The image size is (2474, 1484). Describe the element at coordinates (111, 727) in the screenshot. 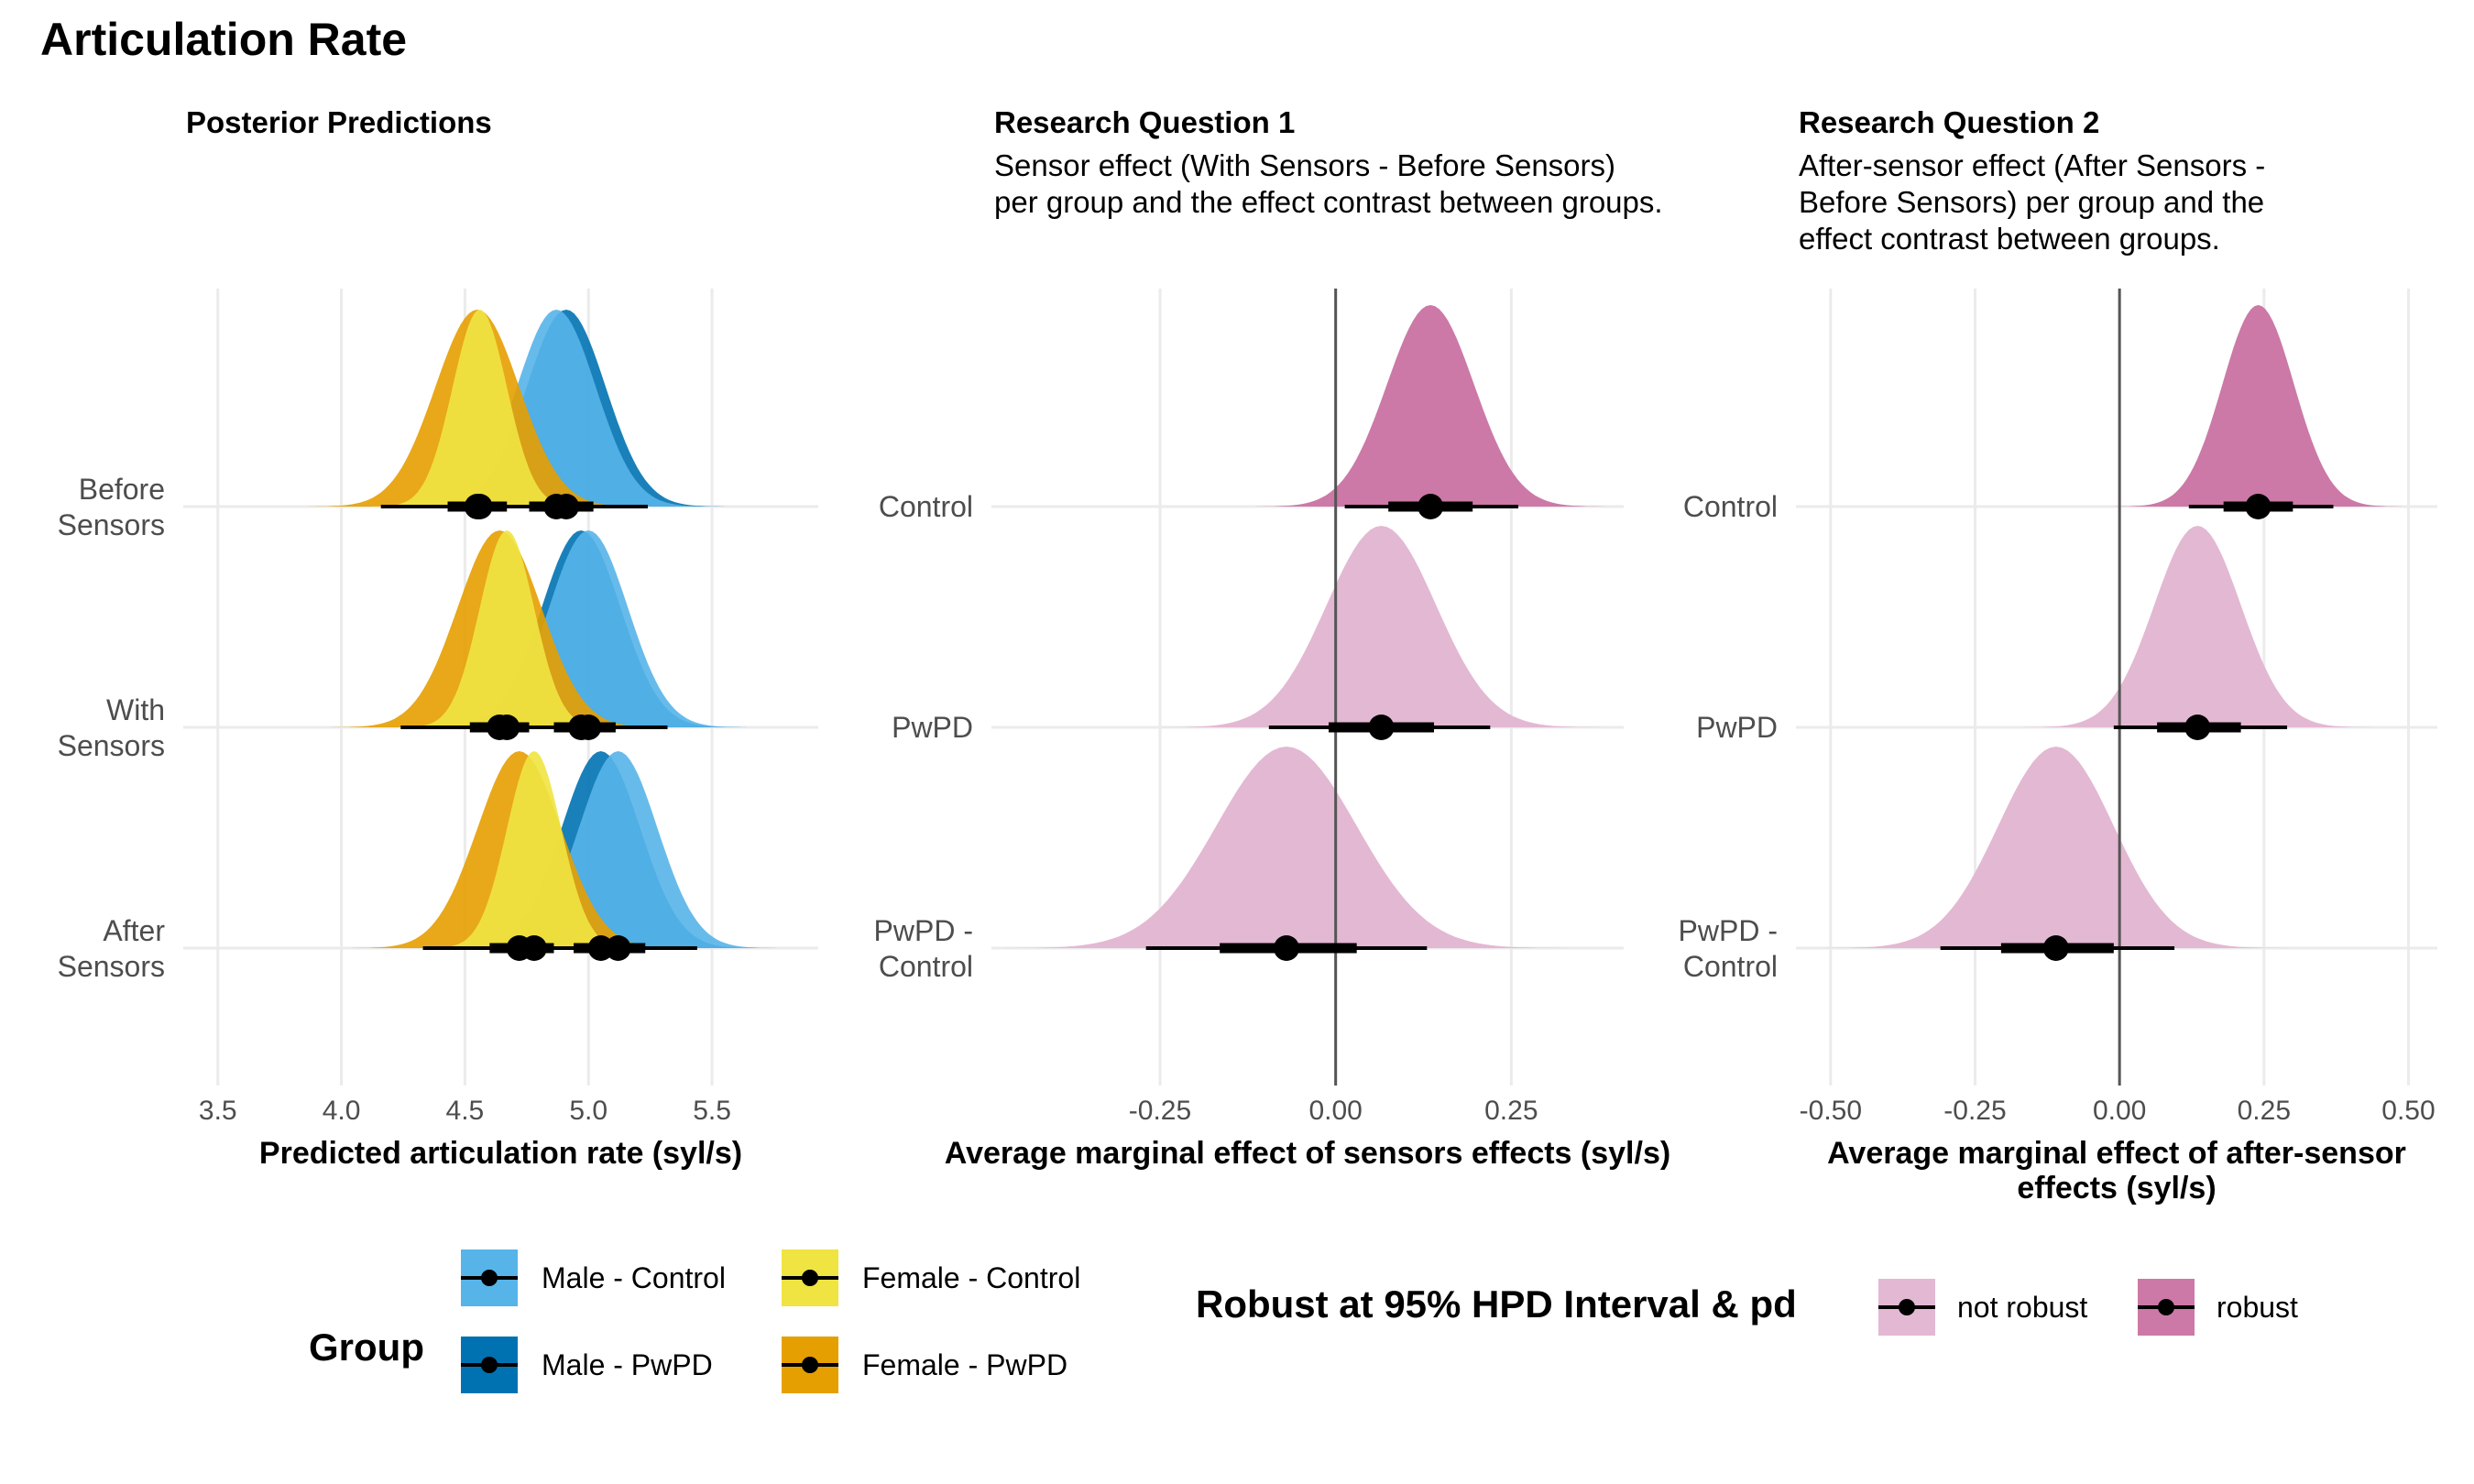

I see `y-tick-label: With Sensors` at that location.